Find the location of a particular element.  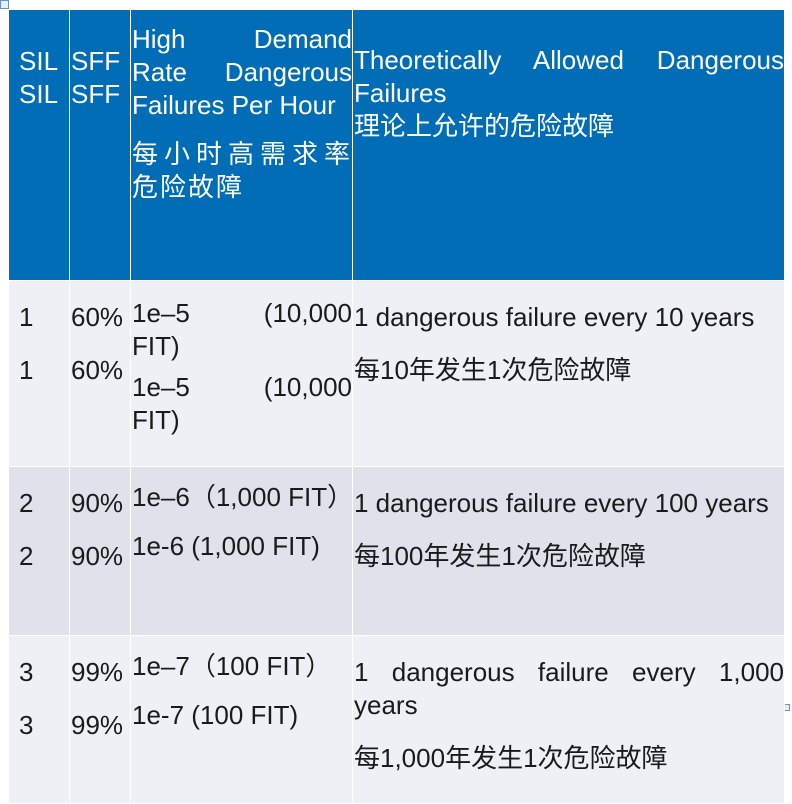

header-allowed-cn: 理论上允许的危险故障 is located at coordinates (484, 126).